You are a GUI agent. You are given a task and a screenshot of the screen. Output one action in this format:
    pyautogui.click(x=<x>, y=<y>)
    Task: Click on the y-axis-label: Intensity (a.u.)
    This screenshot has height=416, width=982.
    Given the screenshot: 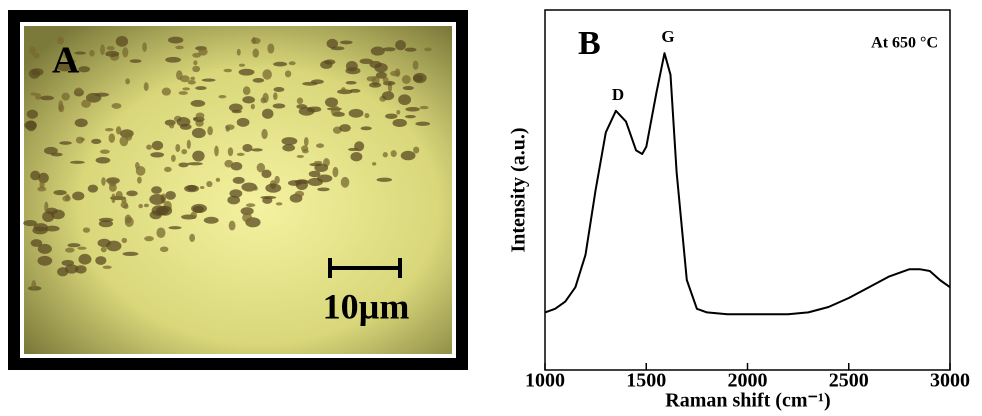 What is the action you would take?
    pyautogui.click(x=519, y=189)
    